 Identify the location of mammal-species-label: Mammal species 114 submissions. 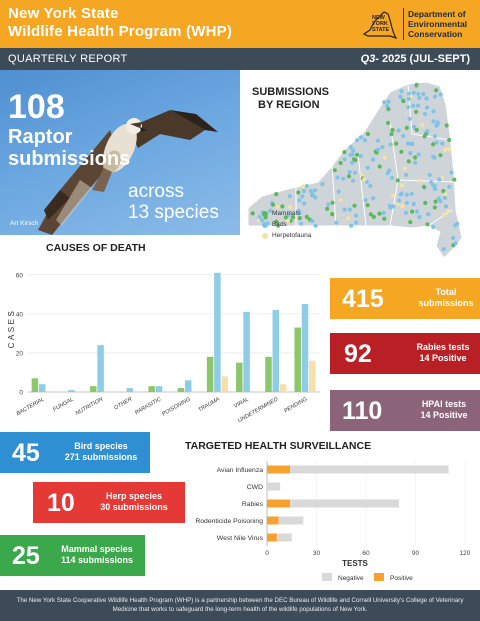
(97, 554).